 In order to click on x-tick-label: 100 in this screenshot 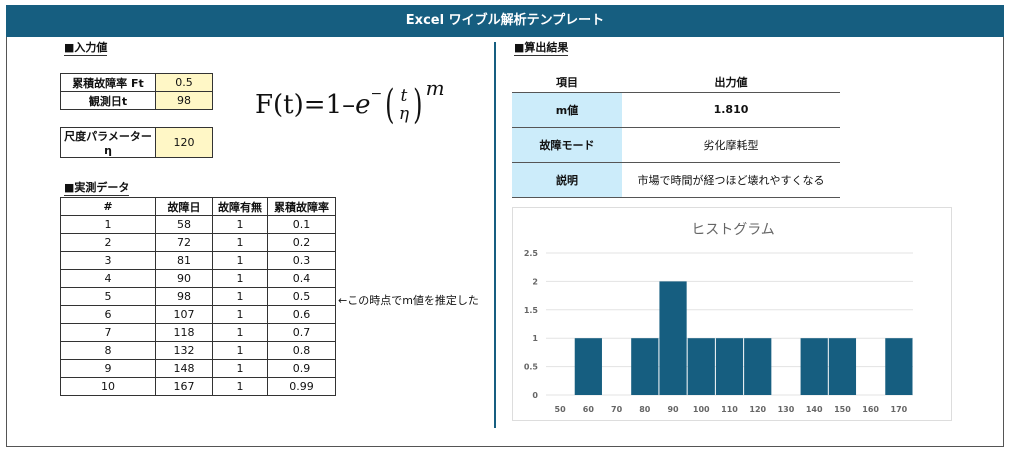, I will do `click(701, 409)`.